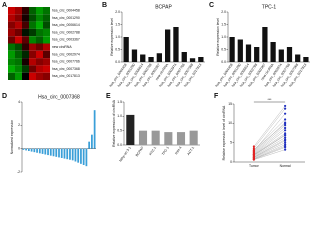  I want to click on x-tick-label: TPC-1, so click(165, 151).